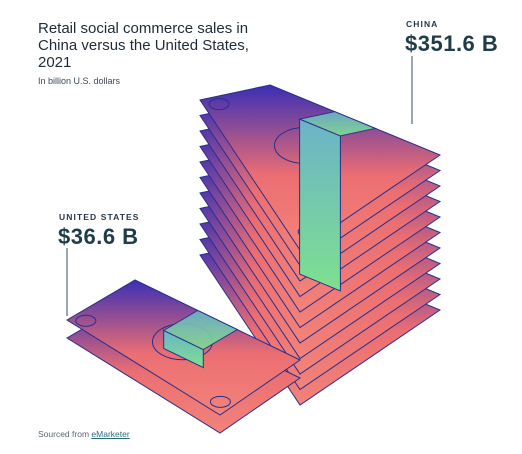  What do you see at coordinates (452, 43) in the screenshot?
I see `china-value-label: $351.6 B` at bounding box center [452, 43].